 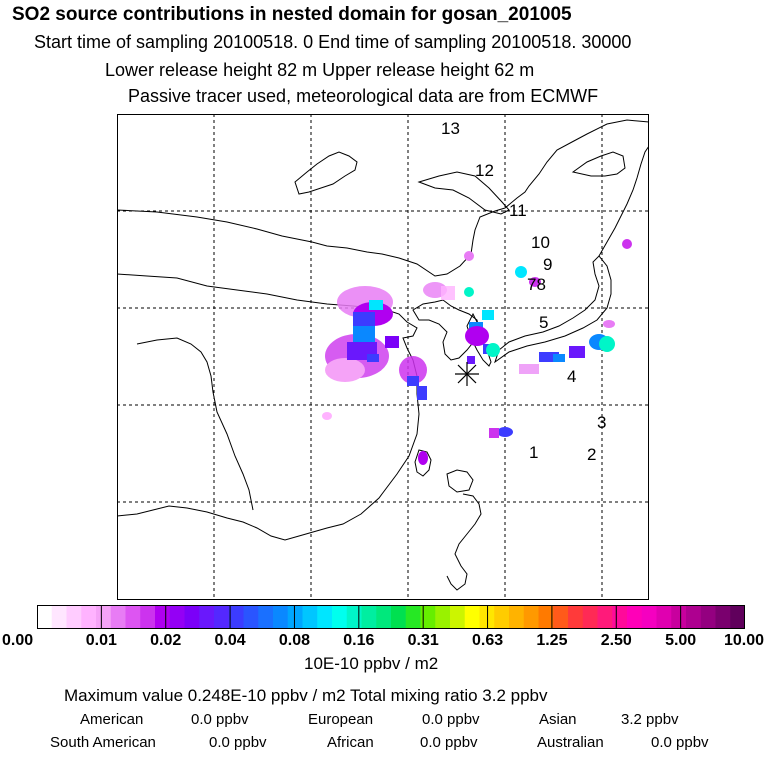 What do you see at coordinates (350, 742) in the screenshot?
I see `region-african-label: African` at bounding box center [350, 742].